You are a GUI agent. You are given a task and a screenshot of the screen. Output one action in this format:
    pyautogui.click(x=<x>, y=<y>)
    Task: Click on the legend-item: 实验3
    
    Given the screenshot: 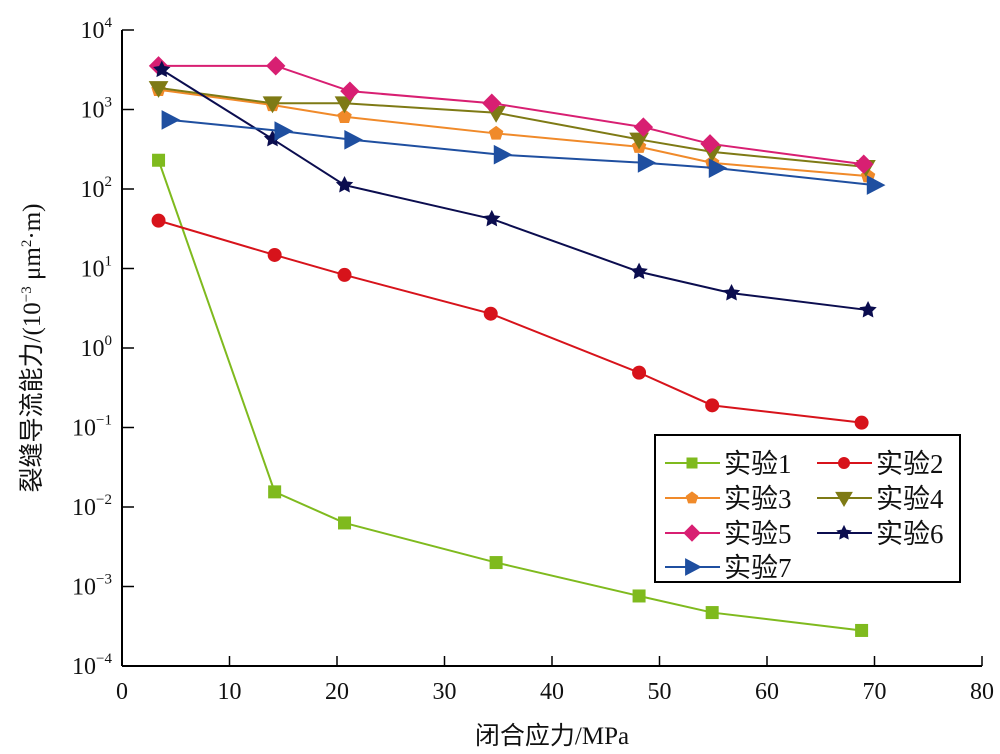 What is the action you would take?
    pyautogui.click(x=728, y=499)
    